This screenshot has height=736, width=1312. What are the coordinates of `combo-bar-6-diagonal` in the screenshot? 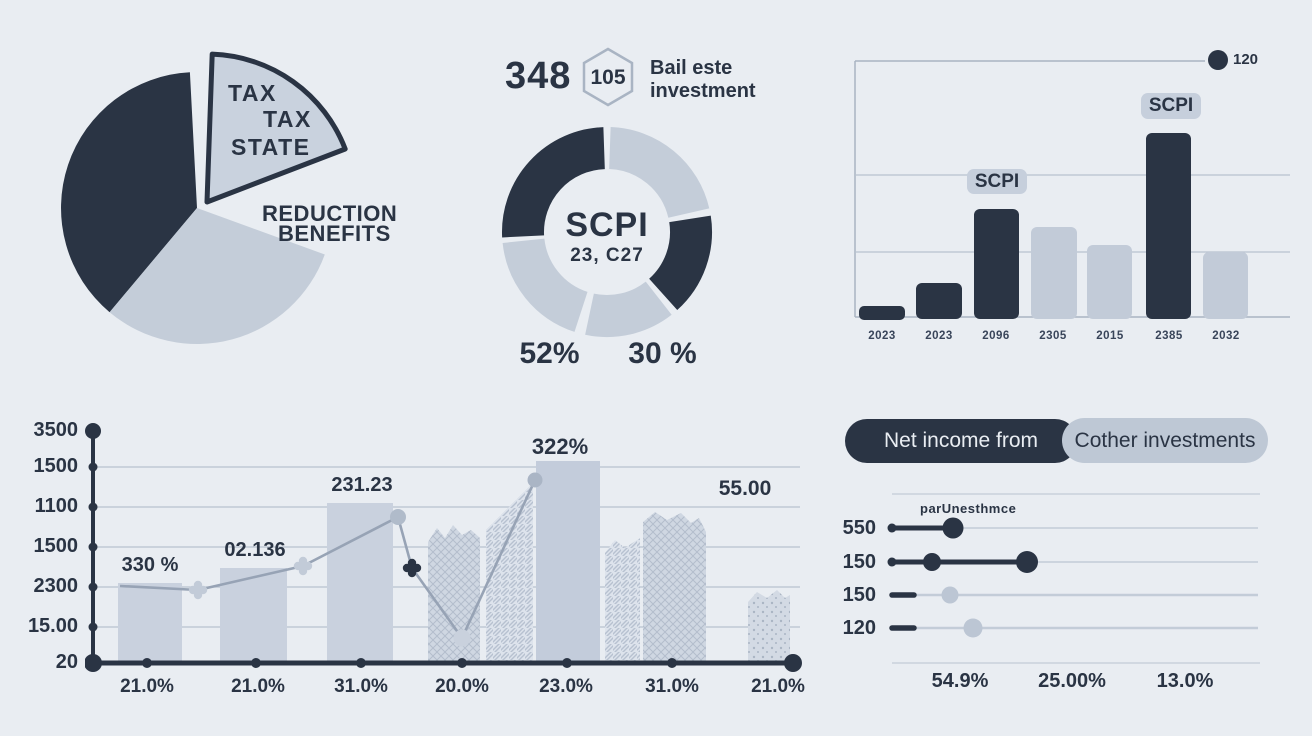 It's located at (622, 600).